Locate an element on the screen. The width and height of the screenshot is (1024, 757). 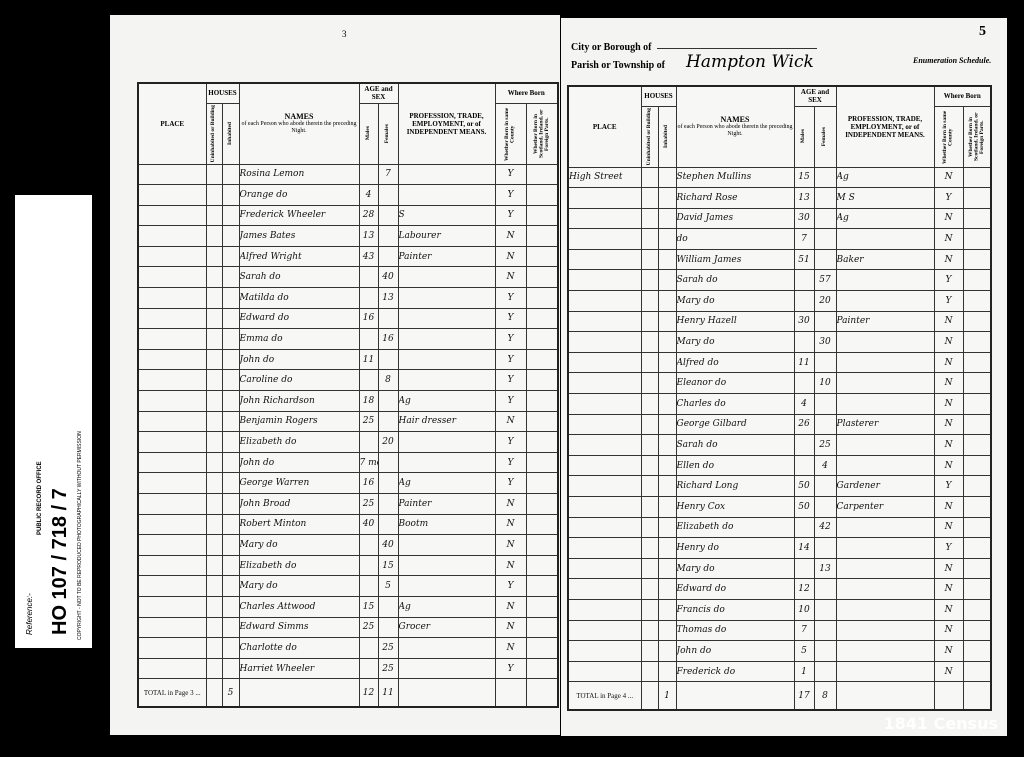
entry-row: Emma do 16 Y is located at coordinates (348, 339).